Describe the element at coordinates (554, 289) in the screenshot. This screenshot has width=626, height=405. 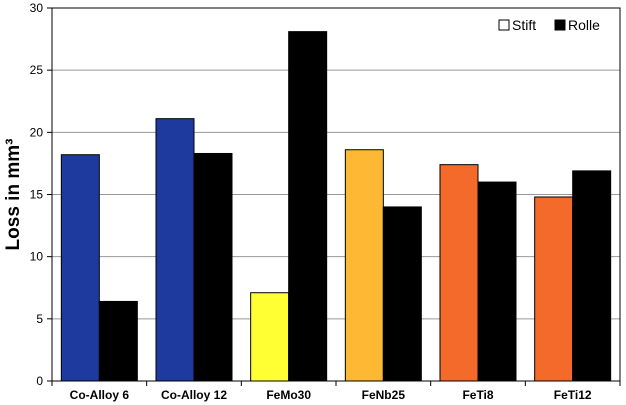
I see `bar-stift-feti12` at that location.